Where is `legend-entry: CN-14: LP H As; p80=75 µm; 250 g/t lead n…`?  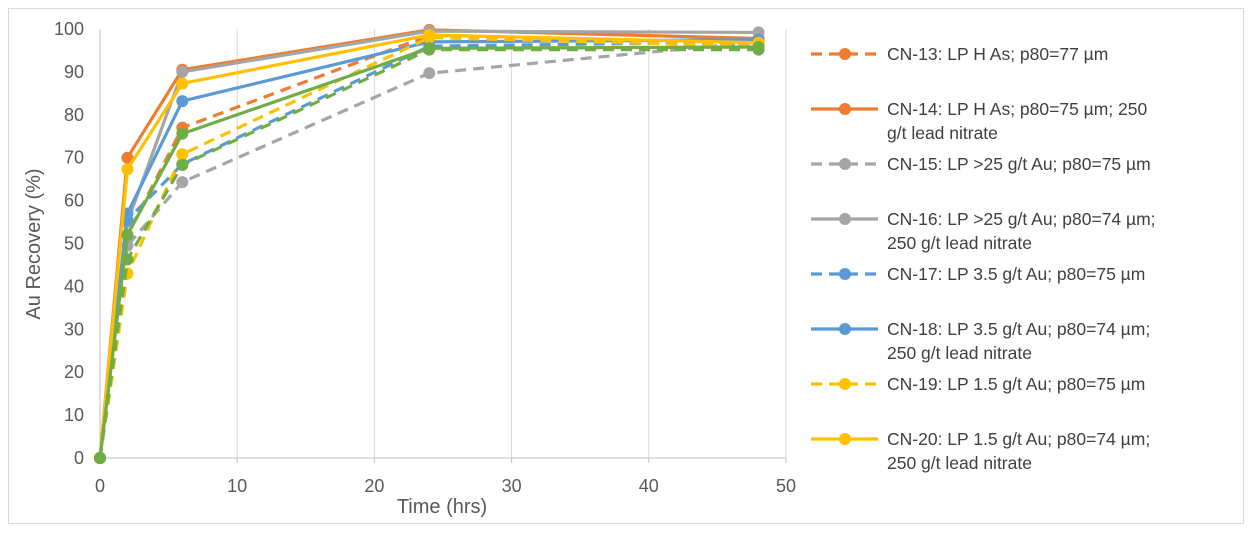
legend-entry: CN-14: LP H As; p80=75 µm; 250 g/t lead n… is located at coordinates (979, 121).